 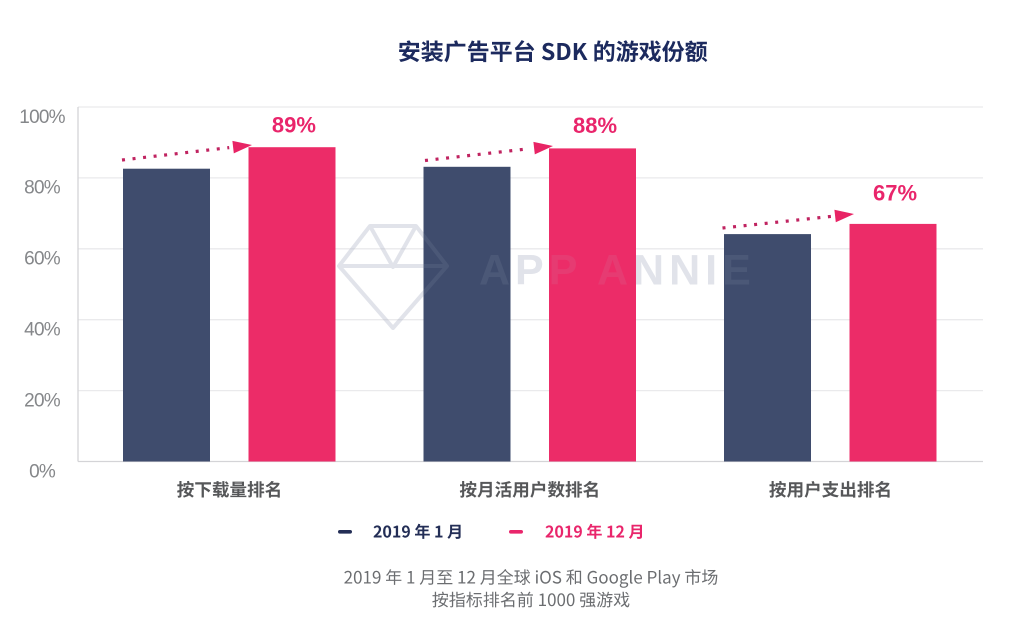 What do you see at coordinates (42, 471) in the screenshot?
I see `svg-text: 0%` at bounding box center [42, 471].